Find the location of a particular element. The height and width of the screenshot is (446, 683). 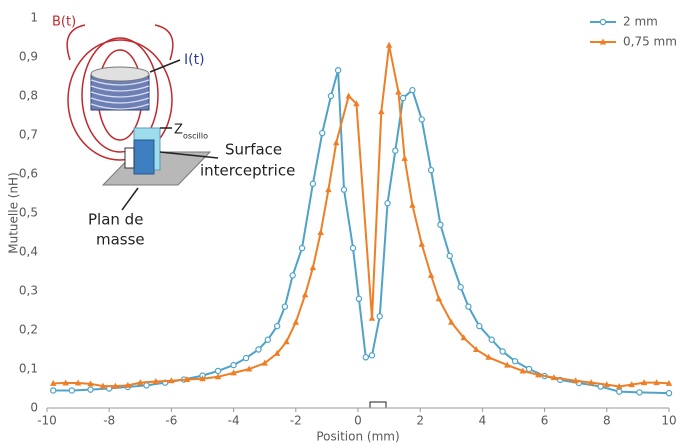

x-tick-label: 0 is located at coordinates (358, 421).